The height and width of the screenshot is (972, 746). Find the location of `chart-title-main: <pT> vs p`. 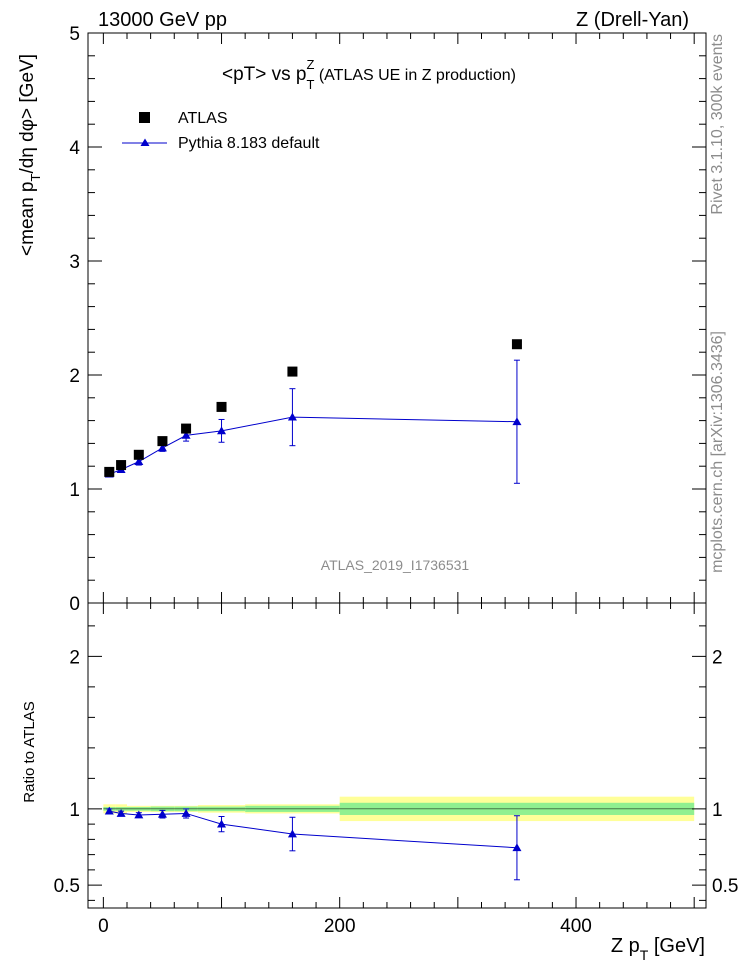

chart-title-main: <pT> vs p is located at coordinates (264, 74).